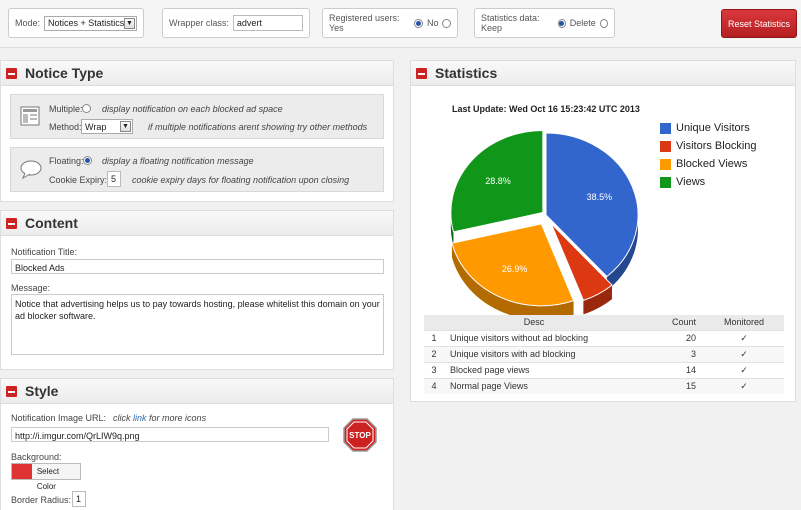  I want to click on row-num: 3, so click(434, 369).